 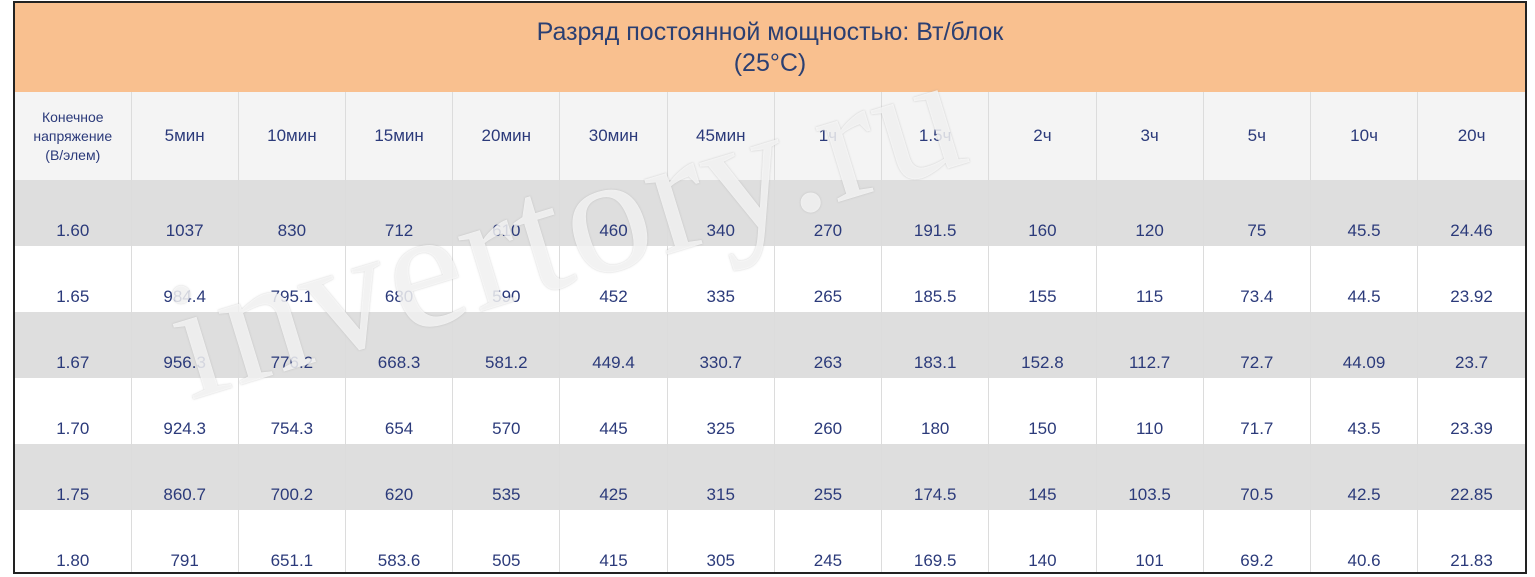 What do you see at coordinates (399, 213) in the screenshot?
I see `power-value-cell: 712` at bounding box center [399, 213].